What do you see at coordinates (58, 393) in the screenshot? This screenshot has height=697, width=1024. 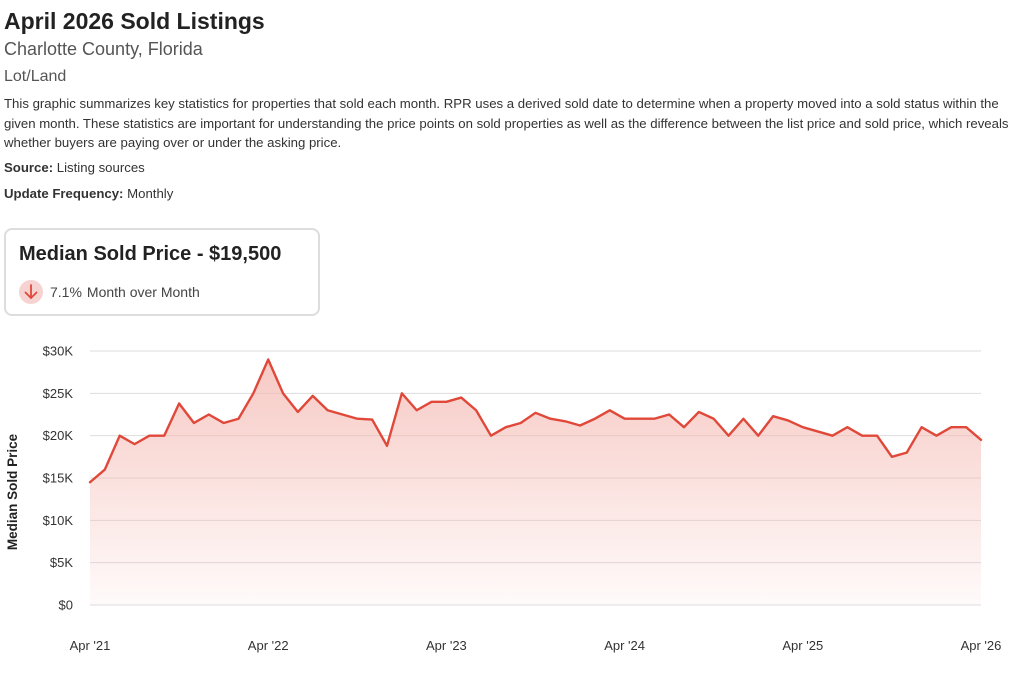 I see `y-tick-label: $25K` at bounding box center [58, 393].